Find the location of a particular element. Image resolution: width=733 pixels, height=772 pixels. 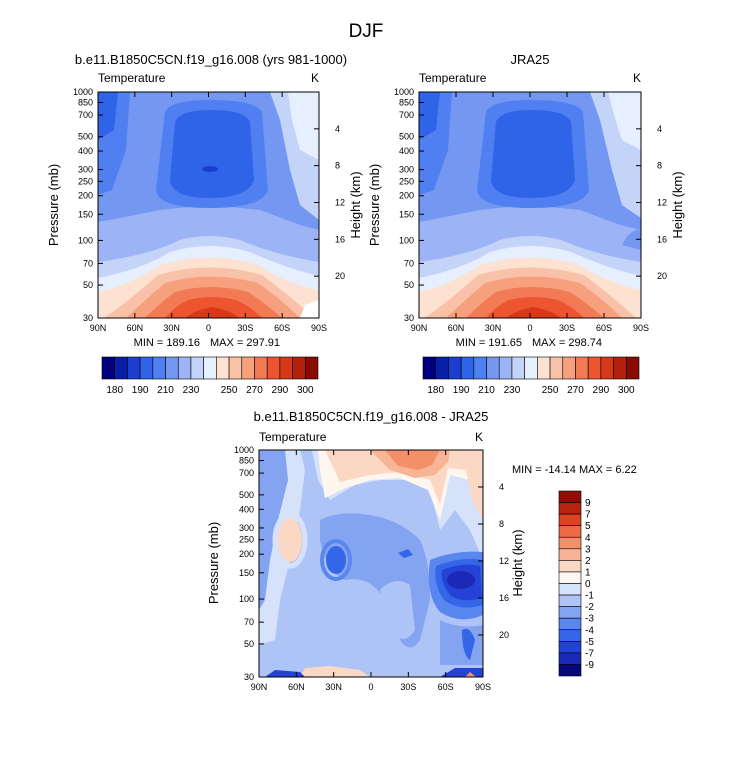

colorbar-label: 210 is located at coordinates (486, 390).